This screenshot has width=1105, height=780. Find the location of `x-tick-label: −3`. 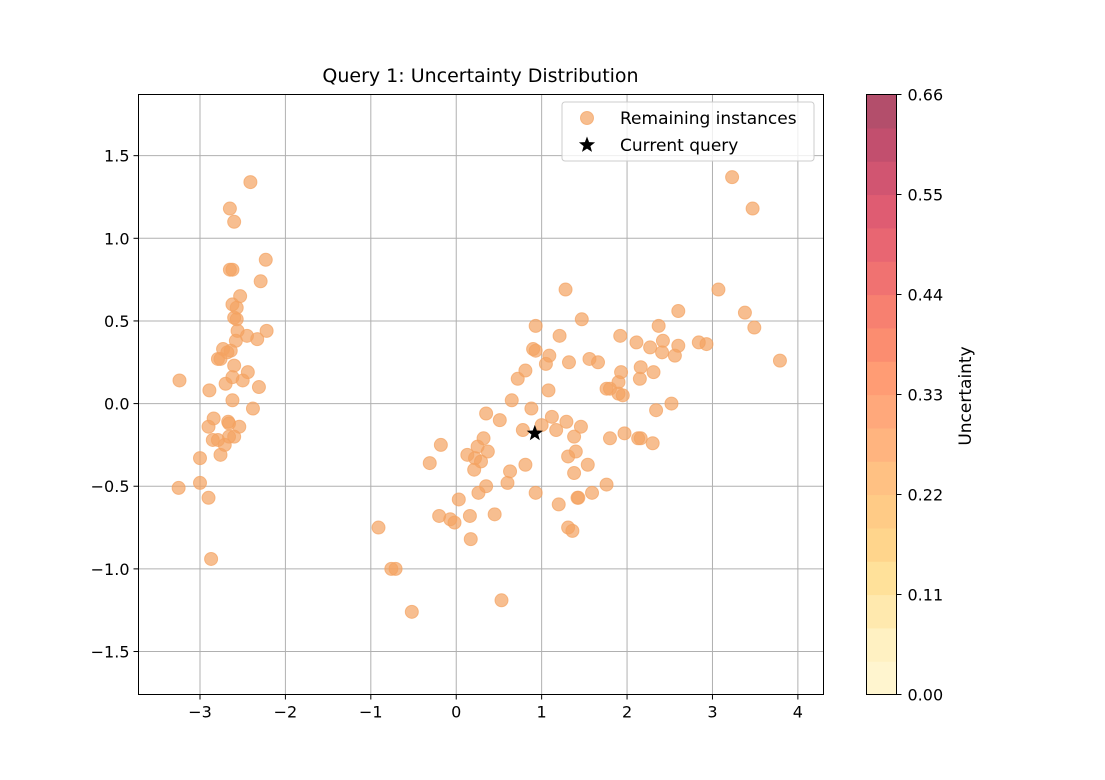

x-tick-label: −3 is located at coordinates (200, 712).